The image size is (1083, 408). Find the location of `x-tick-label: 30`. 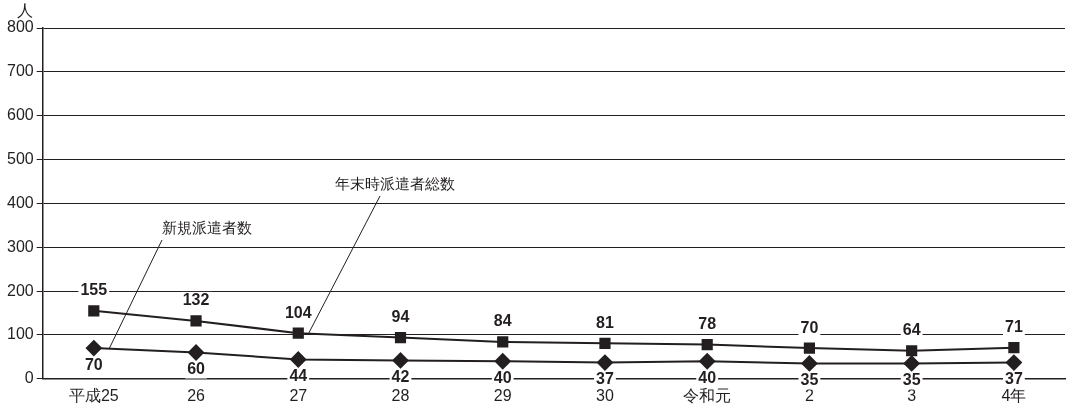

x-tick-label: 30 is located at coordinates (605, 395).